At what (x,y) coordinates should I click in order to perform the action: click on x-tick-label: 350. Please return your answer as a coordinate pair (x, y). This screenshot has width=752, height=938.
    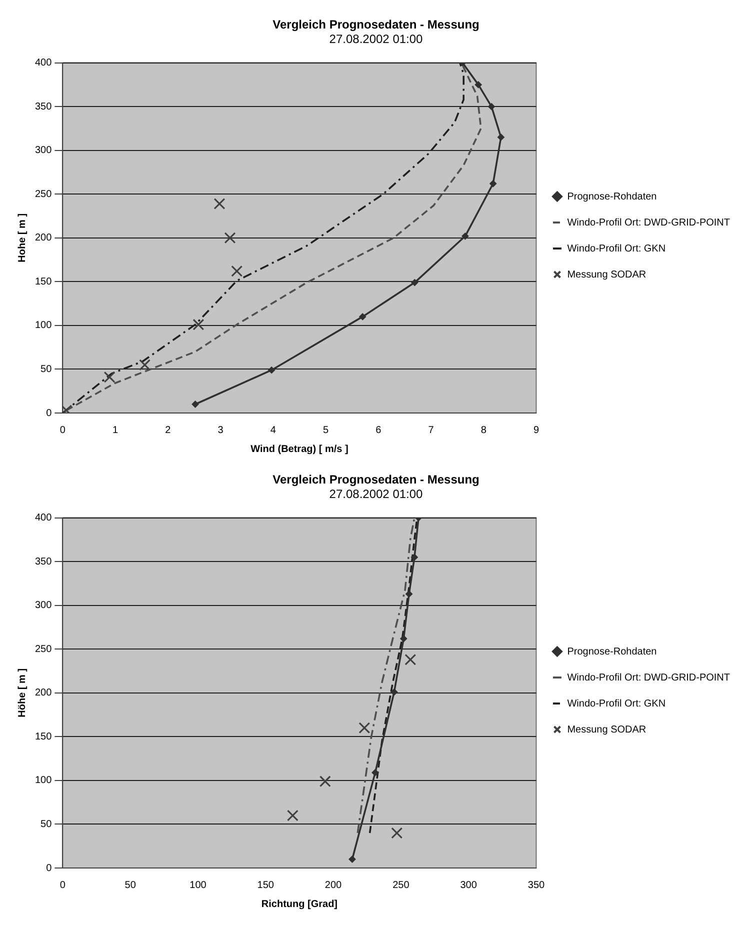
    Looking at the image, I should click on (536, 885).